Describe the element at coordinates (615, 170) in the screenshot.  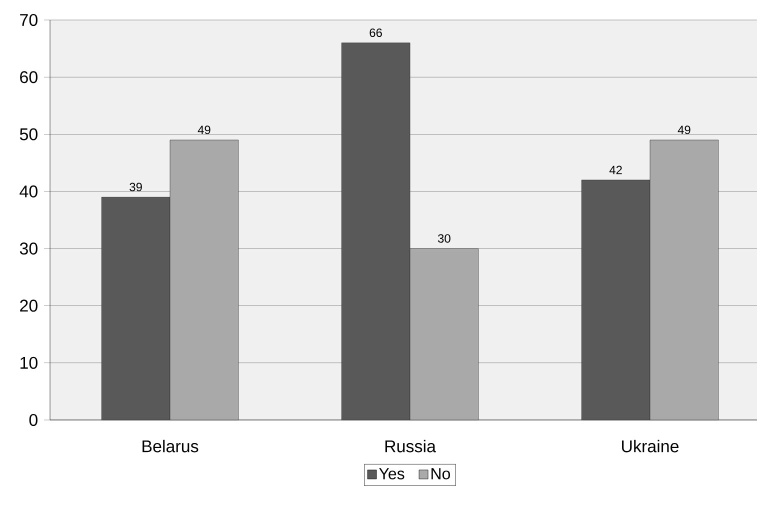
I see `data-label: 42` at that location.